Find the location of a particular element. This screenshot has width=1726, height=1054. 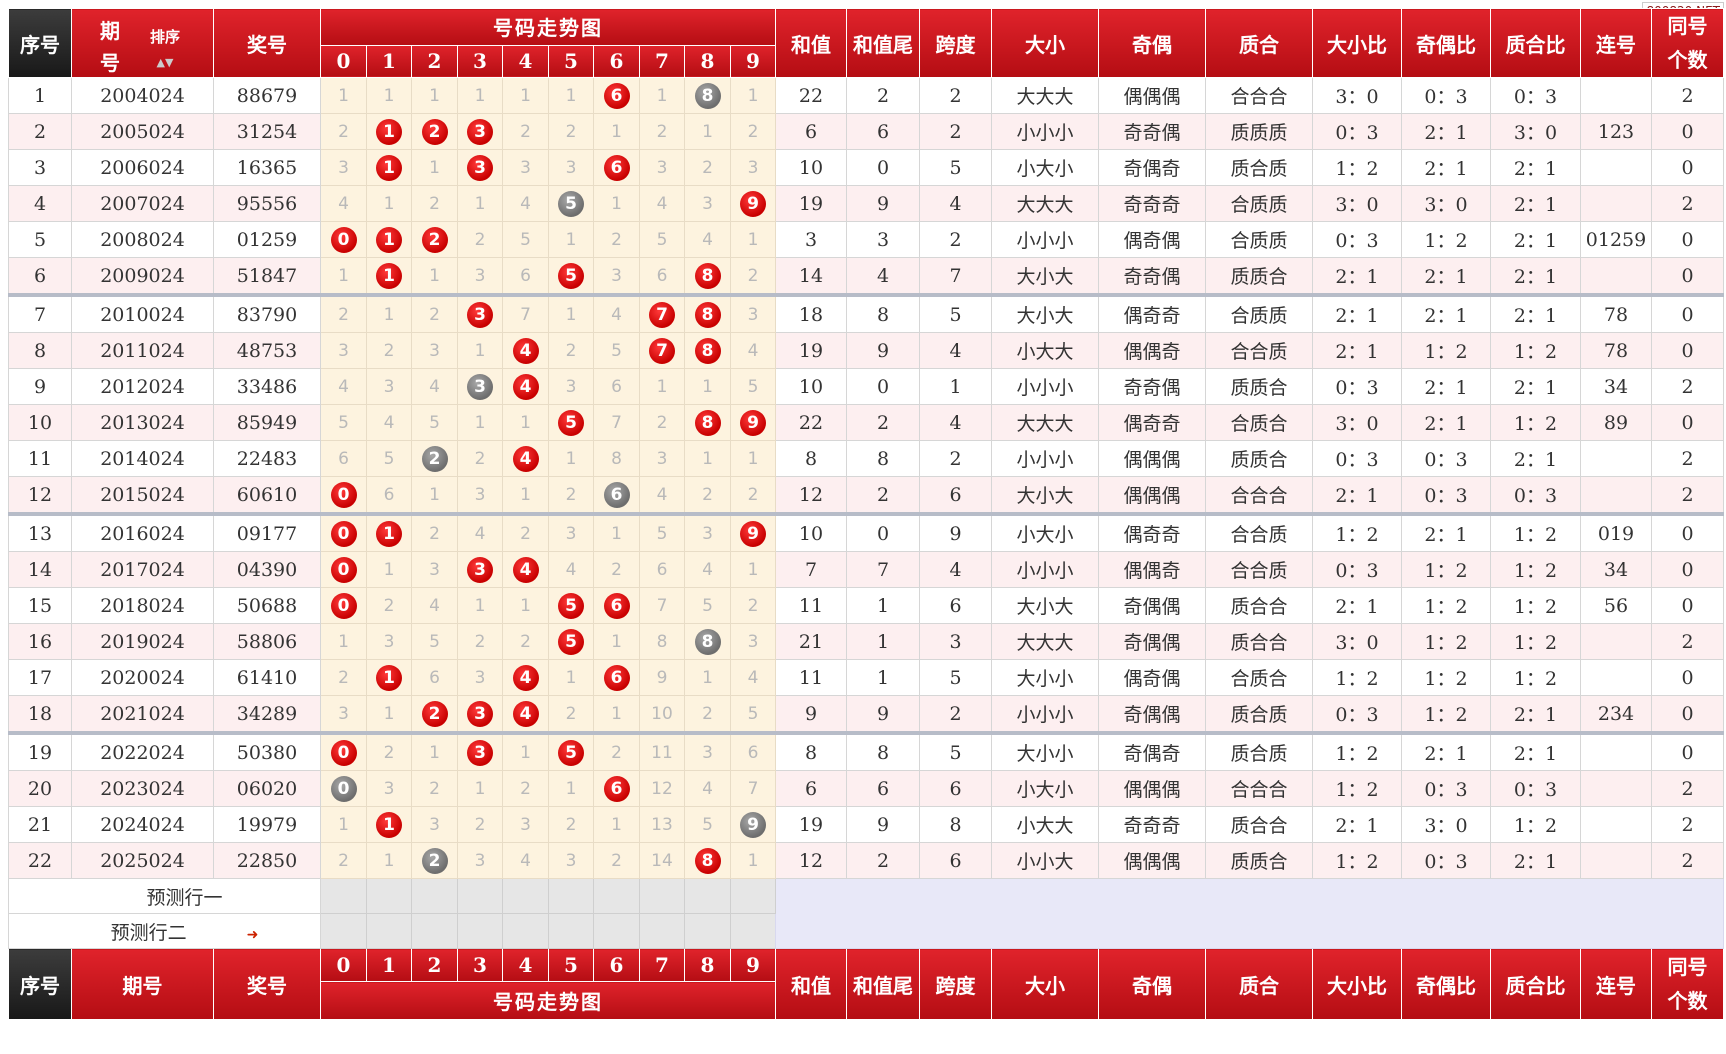

cell-sum-tail: 8 is located at coordinates (883, 313).